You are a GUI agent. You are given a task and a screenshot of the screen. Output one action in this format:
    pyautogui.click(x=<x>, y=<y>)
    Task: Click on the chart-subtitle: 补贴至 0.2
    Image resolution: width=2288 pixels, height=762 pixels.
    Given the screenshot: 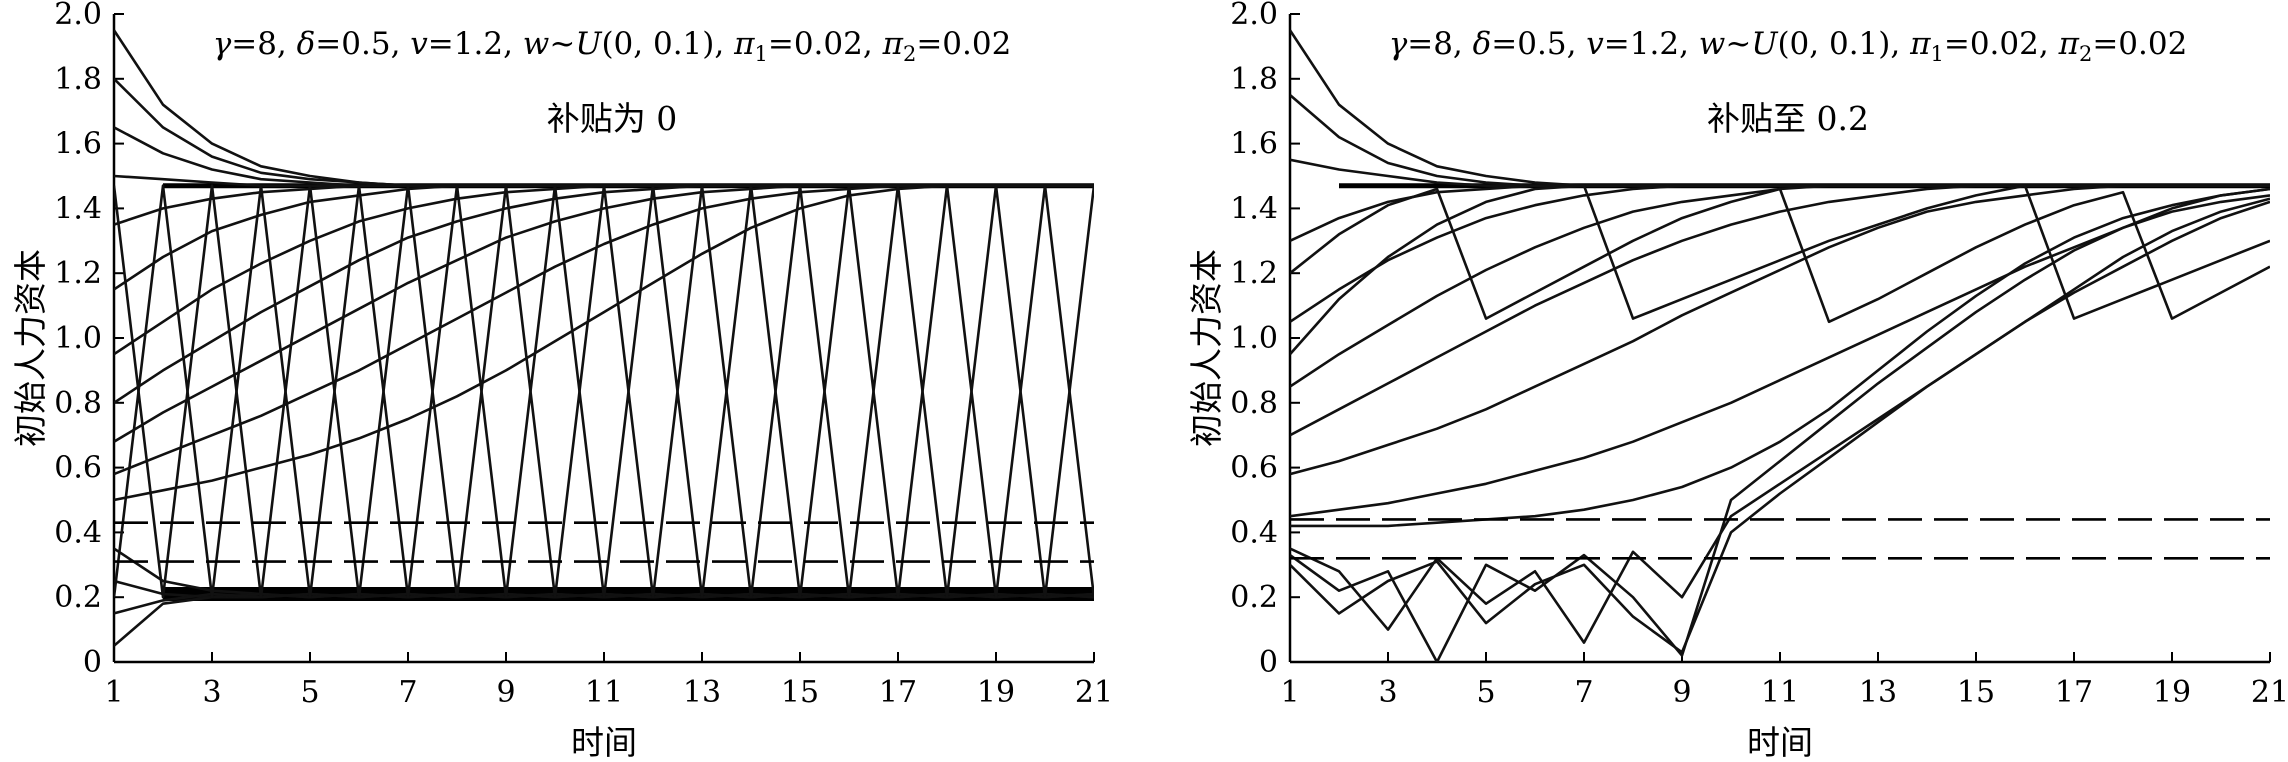 What is the action you would take?
    pyautogui.click(x=1788, y=118)
    